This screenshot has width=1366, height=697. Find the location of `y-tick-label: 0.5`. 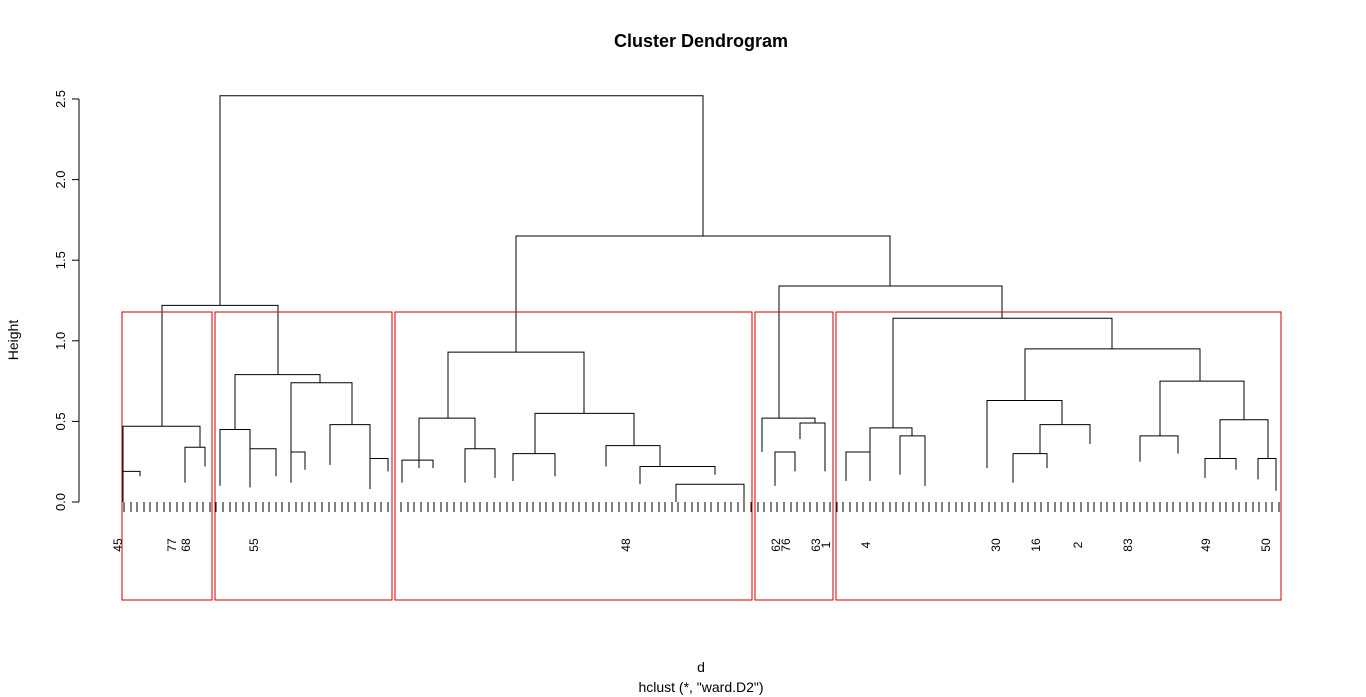

y-tick-label: 0.5 is located at coordinates (60, 421).